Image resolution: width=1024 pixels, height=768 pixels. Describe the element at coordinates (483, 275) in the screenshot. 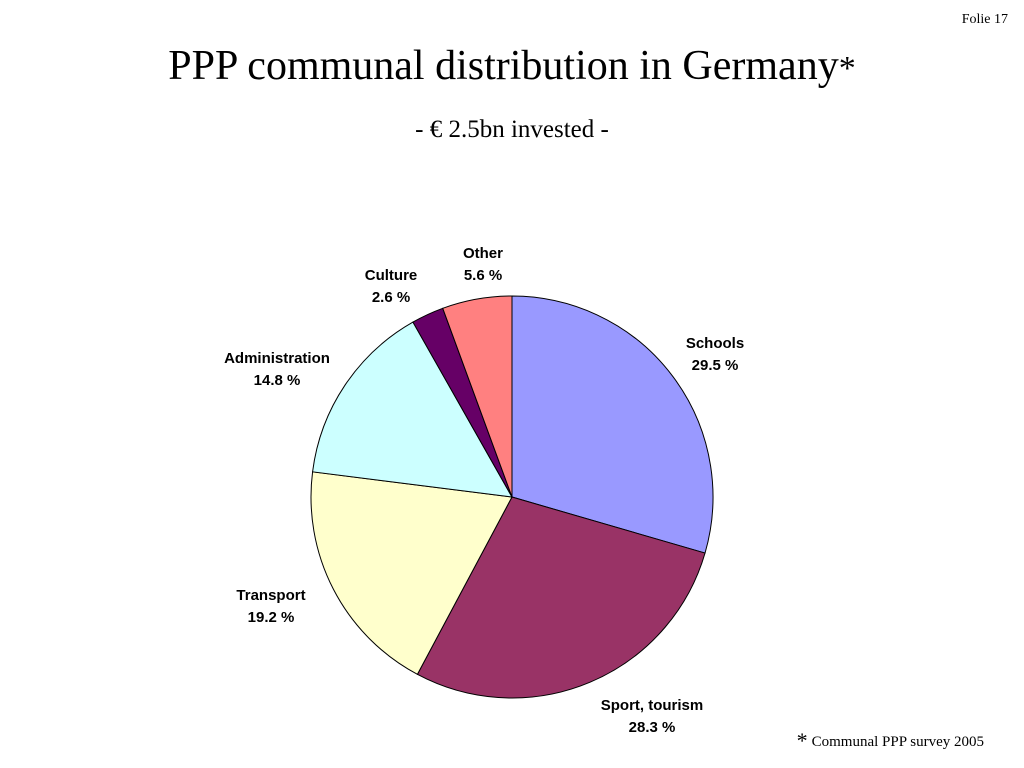

I see `slice-value-other: 5.6 %` at that location.